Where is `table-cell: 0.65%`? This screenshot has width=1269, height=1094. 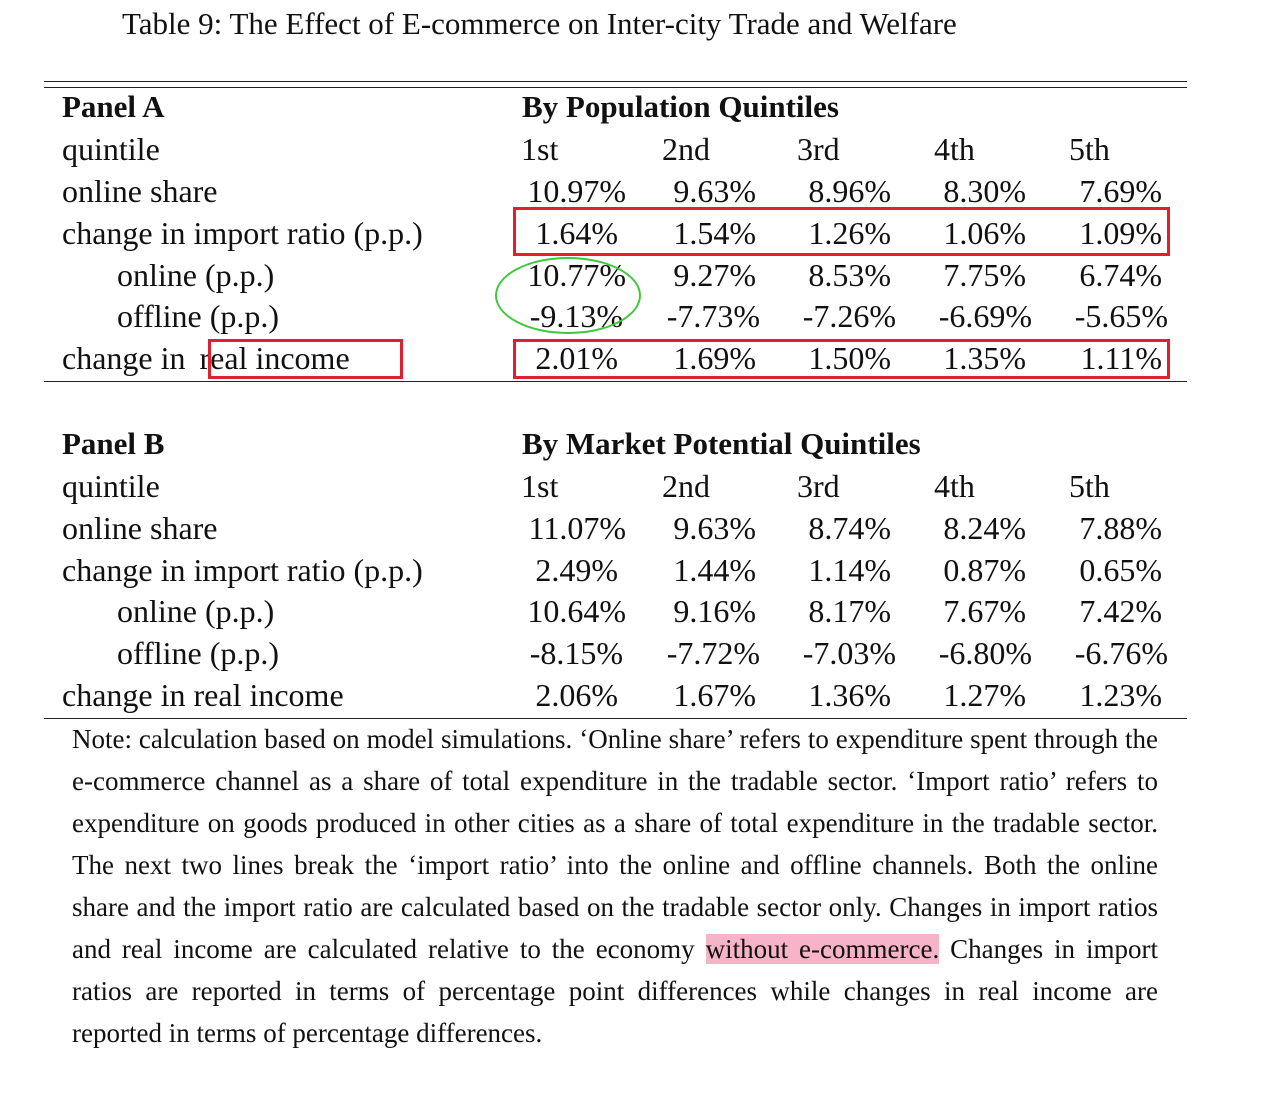 table-cell: 0.65% is located at coordinates (1120, 570).